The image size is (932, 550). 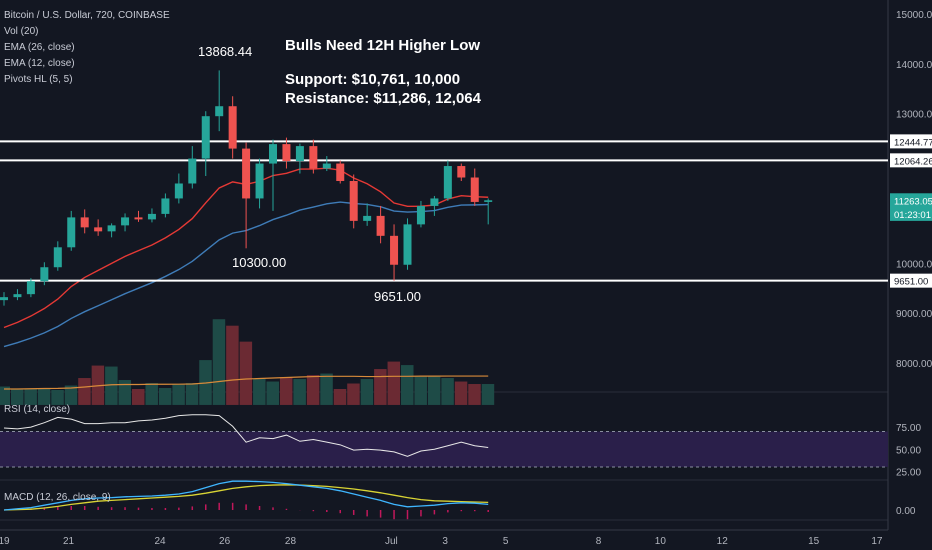 What do you see at coordinates (225, 541) in the screenshot?
I see `time-tick-label: 26` at bounding box center [225, 541].